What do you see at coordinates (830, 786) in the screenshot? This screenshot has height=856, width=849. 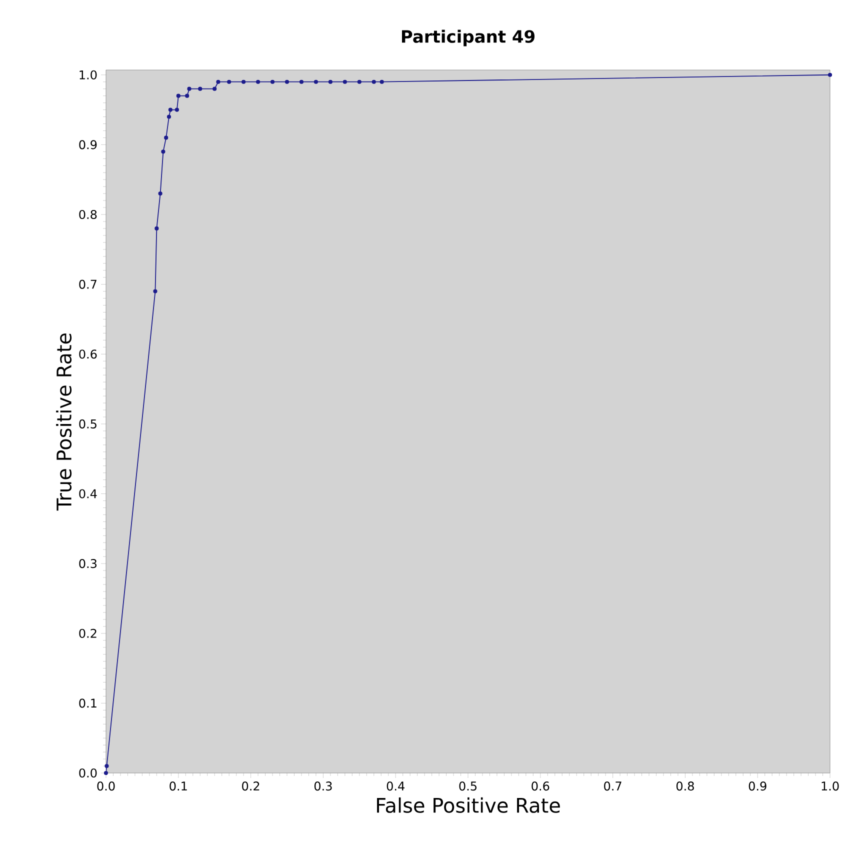 I see `x-tick-label: 1.0` at bounding box center [830, 786].